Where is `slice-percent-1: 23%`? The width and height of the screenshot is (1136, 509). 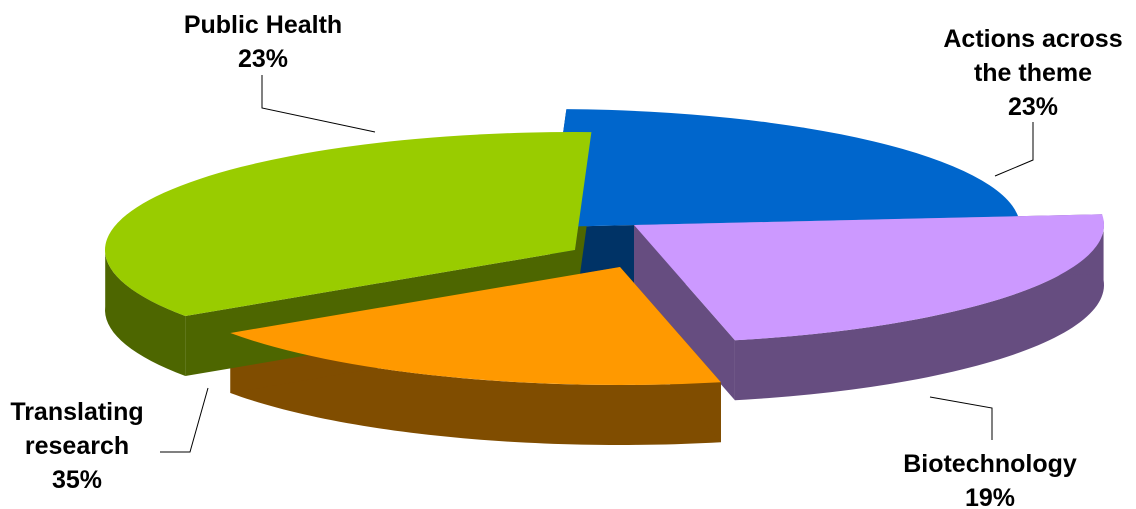
slice-percent-1: 23% is located at coordinates (1033, 107).